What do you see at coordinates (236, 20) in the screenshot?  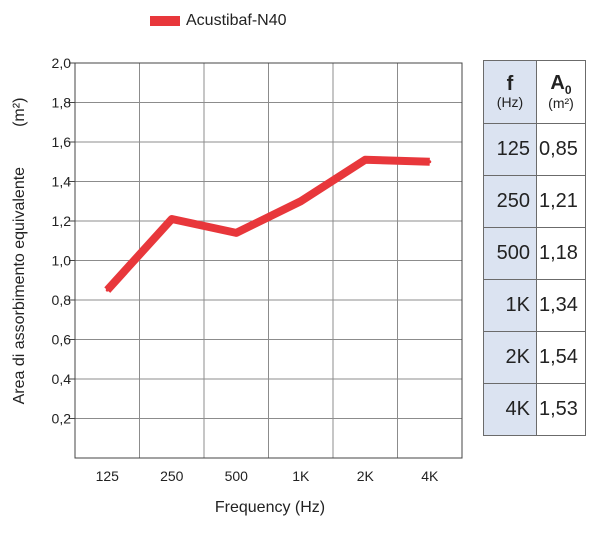 I see `legend-label: Acustibaf-N40` at bounding box center [236, 20].